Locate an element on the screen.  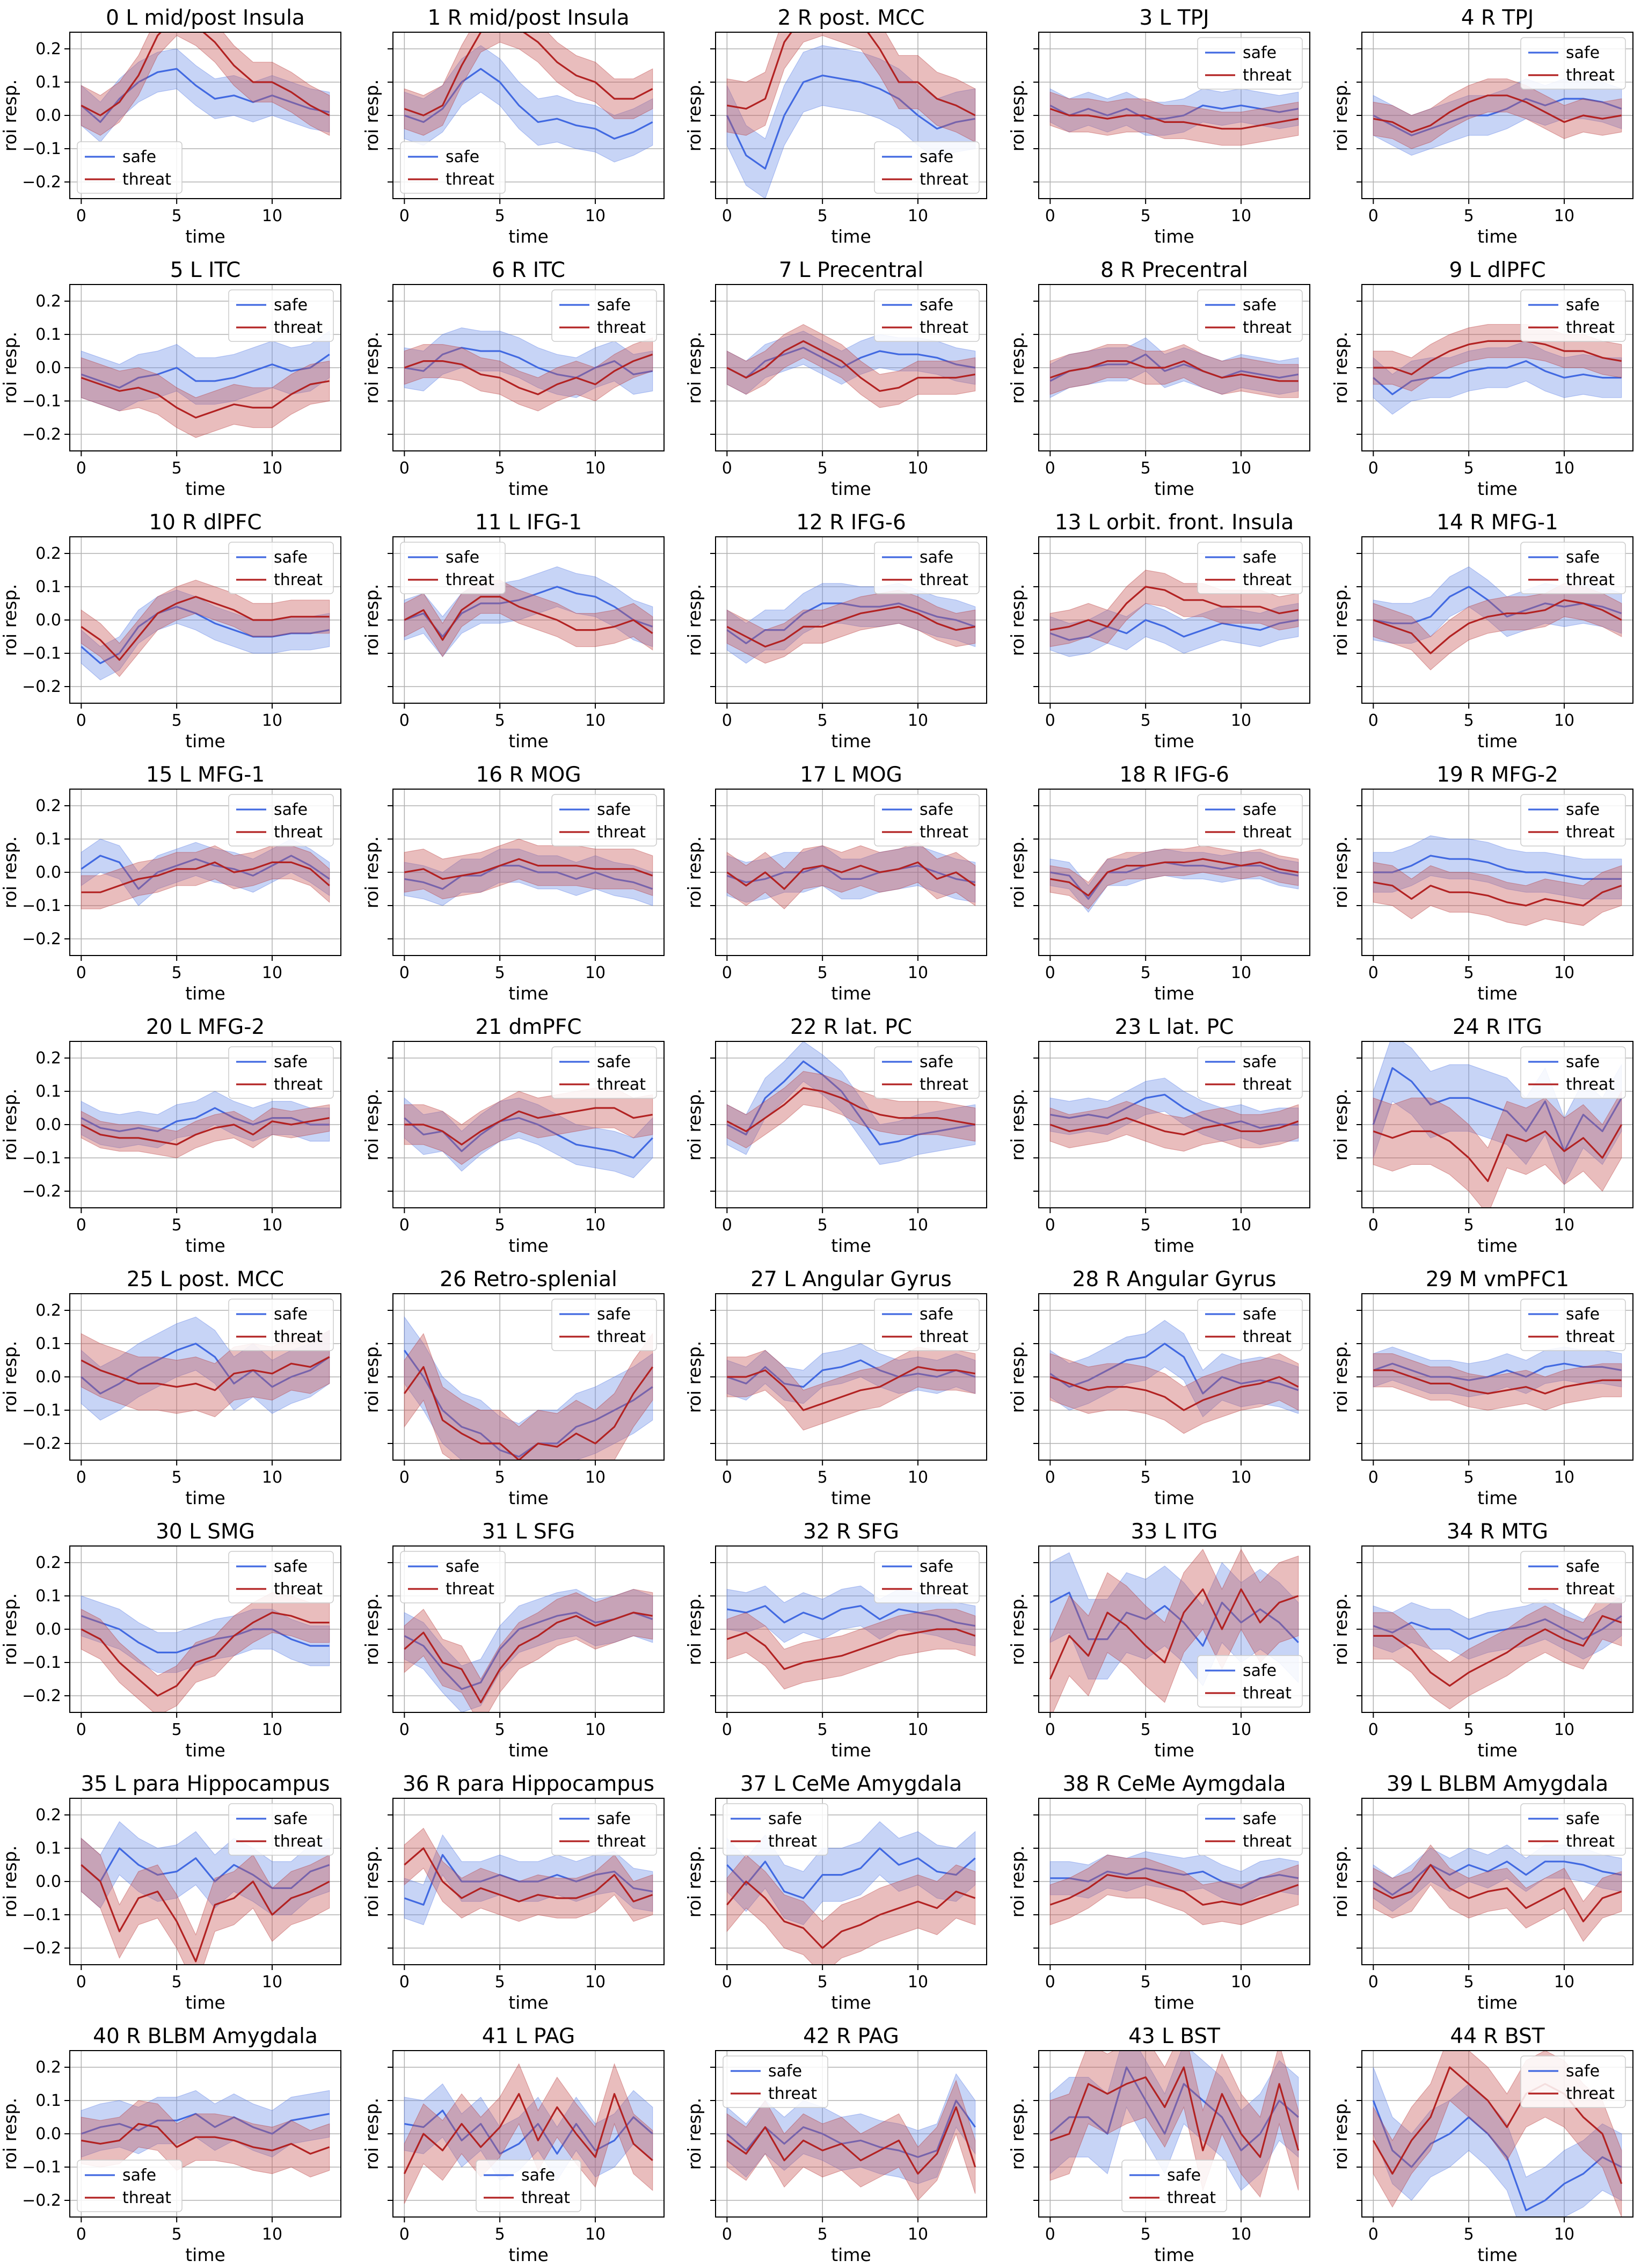
subplot-42: 42 R PAG 0 5 10 time roi resp. safe threat is located at coordinates (835, 2144).